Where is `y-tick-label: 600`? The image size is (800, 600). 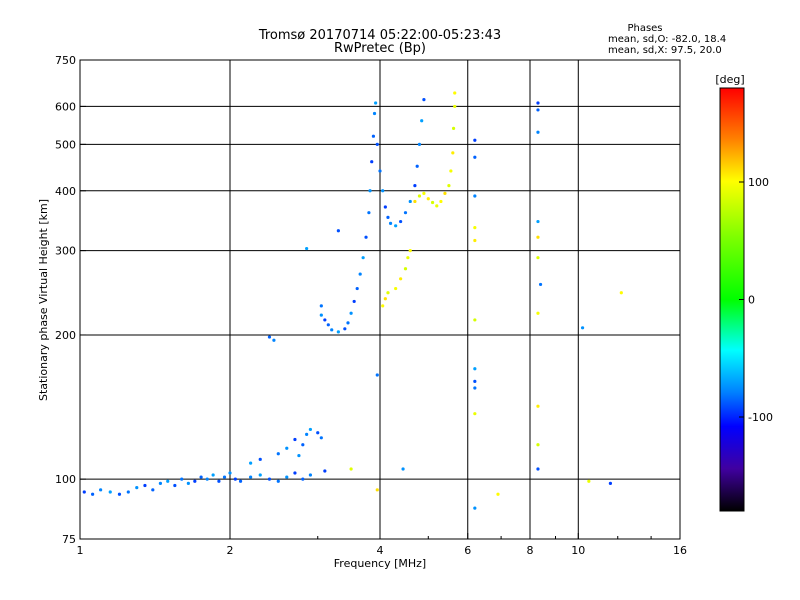 y-tick-label: 600 is located at coordinates (65, 106).